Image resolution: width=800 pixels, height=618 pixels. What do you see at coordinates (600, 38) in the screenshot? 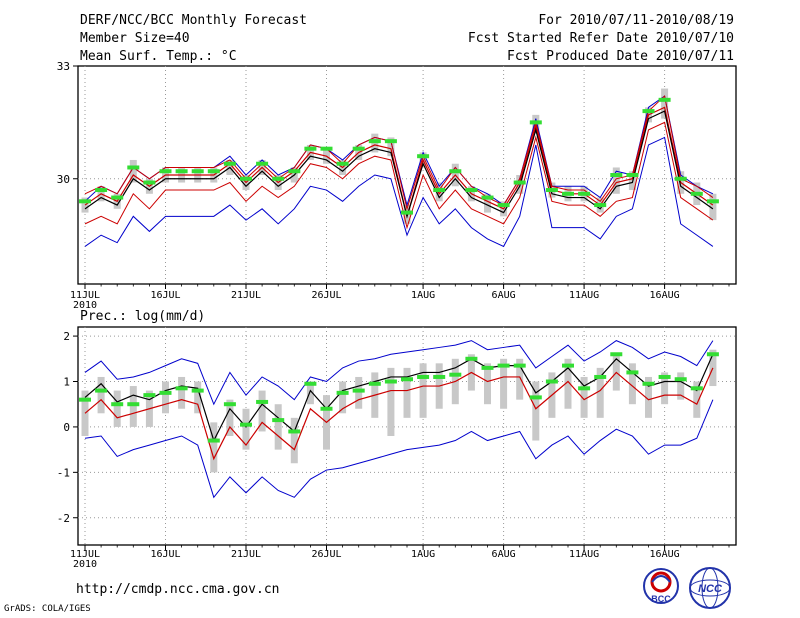
I see `refer-date: Fcst Started Refer Date 2010/07/10` at bounding box center [600, 38].